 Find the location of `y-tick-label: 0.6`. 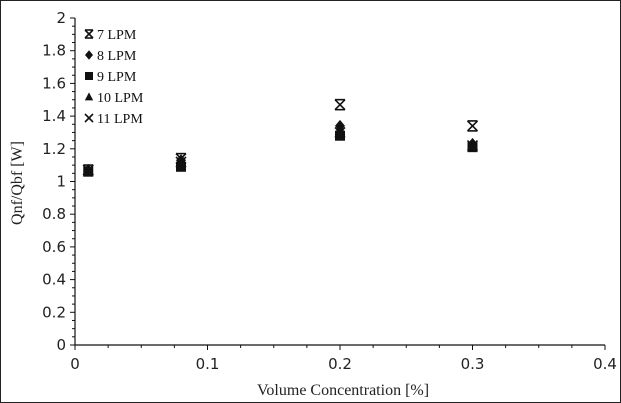

y-tick-label: 0.6 is located at coordinates (54, 247).